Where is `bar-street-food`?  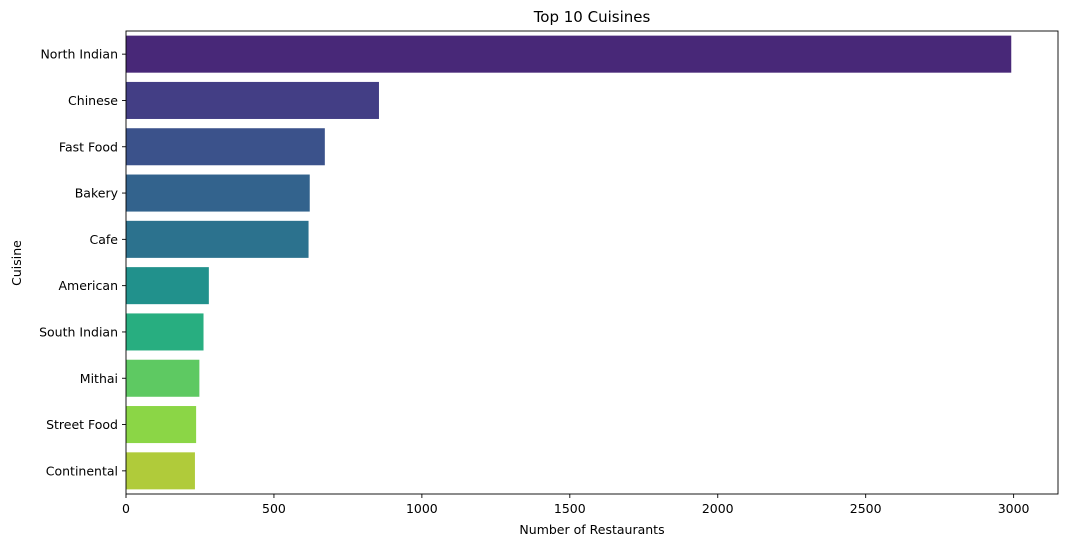 bar-street-food is located at coordinates (161, 425).